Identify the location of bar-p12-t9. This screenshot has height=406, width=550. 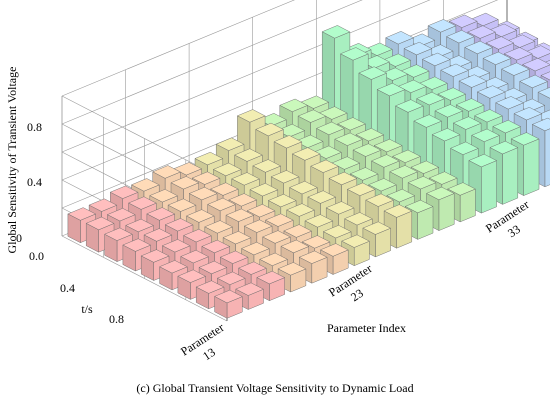
(461, 202).